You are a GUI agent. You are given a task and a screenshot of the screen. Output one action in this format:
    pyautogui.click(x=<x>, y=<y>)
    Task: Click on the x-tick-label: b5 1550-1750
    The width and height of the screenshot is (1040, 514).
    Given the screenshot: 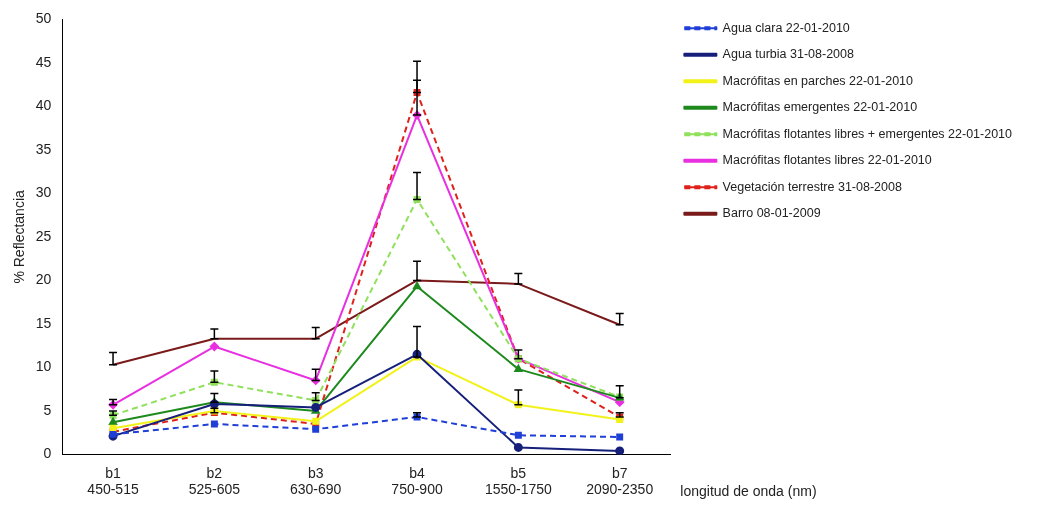 What is the action you would take?
    pyautogui.click(x=518, y=481)
    